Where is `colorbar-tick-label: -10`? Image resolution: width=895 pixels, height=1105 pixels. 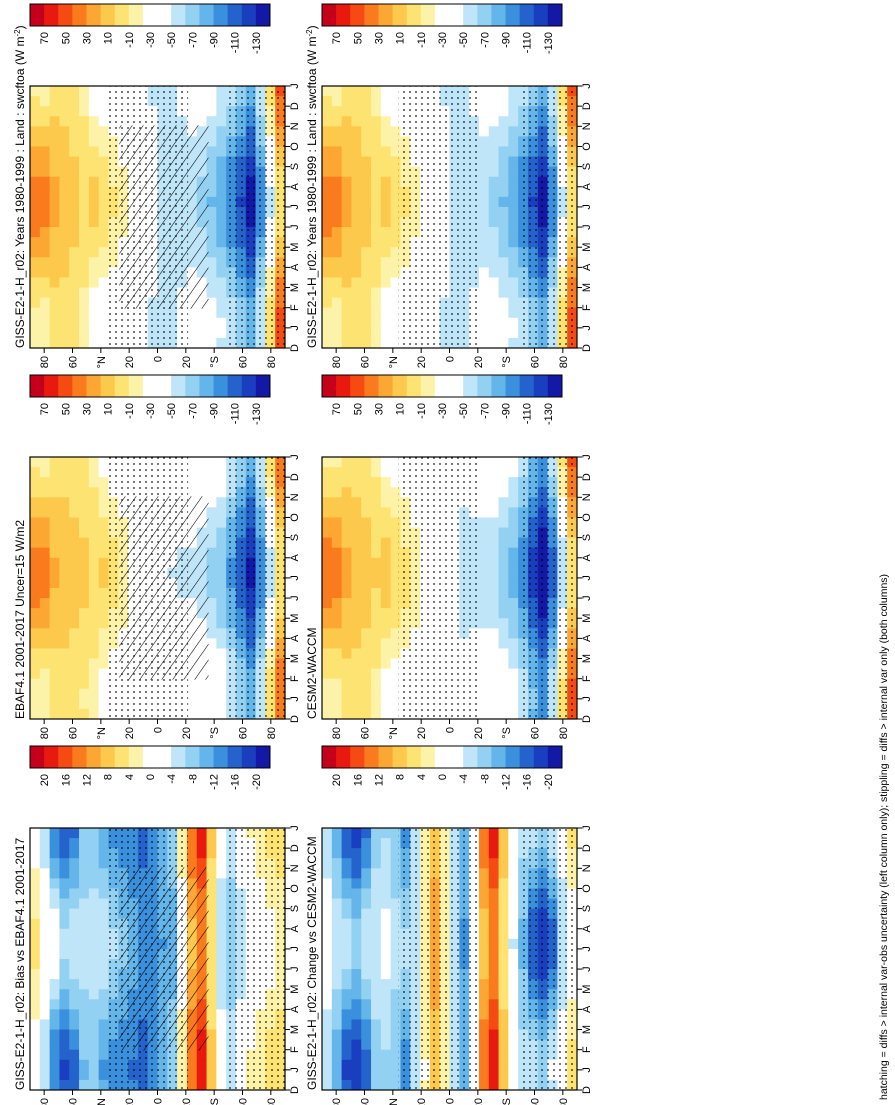
colorbar-tick-label: -10 is located at coordinates (422, 411).